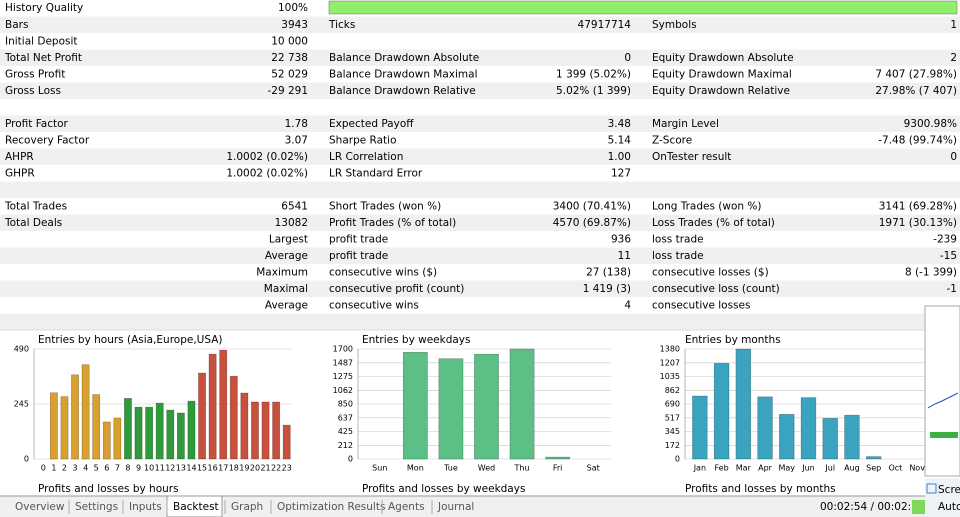 The height and width of the screenshot is (517, 960). I want to click on row-value: 5.14, so click(620, 140).